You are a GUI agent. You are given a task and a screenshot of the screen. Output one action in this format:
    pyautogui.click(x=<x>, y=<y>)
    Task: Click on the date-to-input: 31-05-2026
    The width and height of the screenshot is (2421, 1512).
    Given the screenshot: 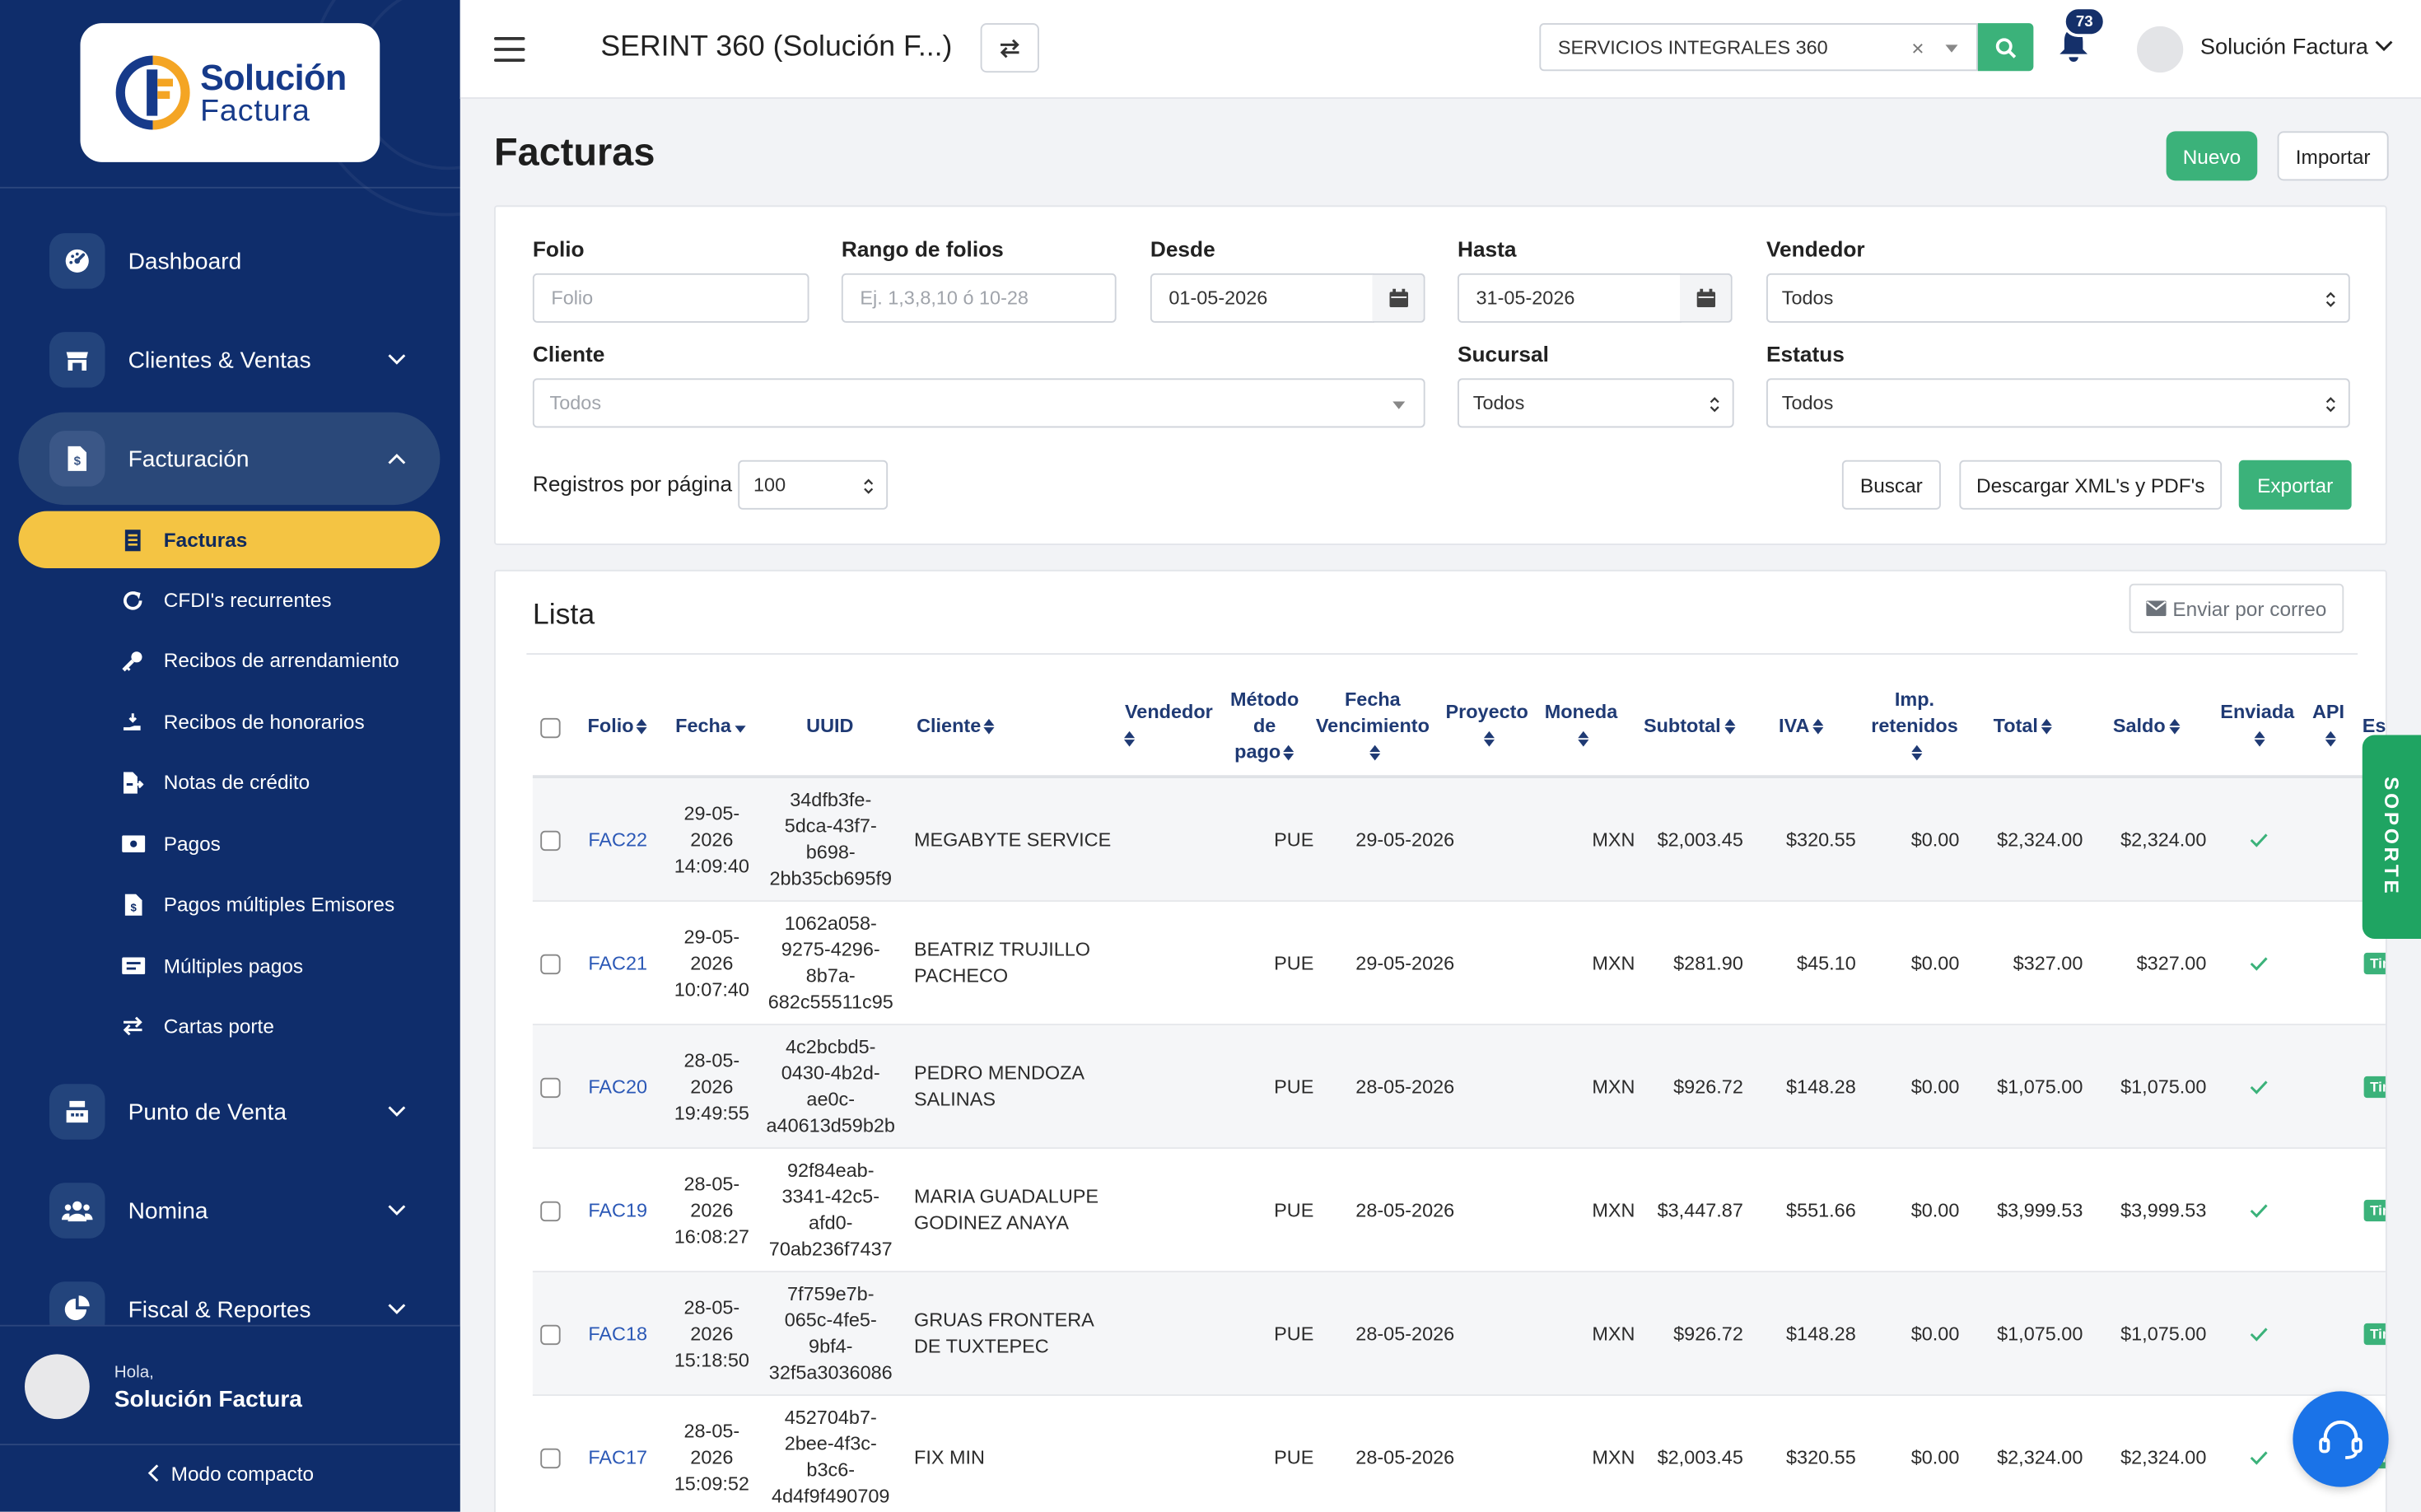 What is the action you would take?
    pyautogui.click(x=1570, y=298)
    